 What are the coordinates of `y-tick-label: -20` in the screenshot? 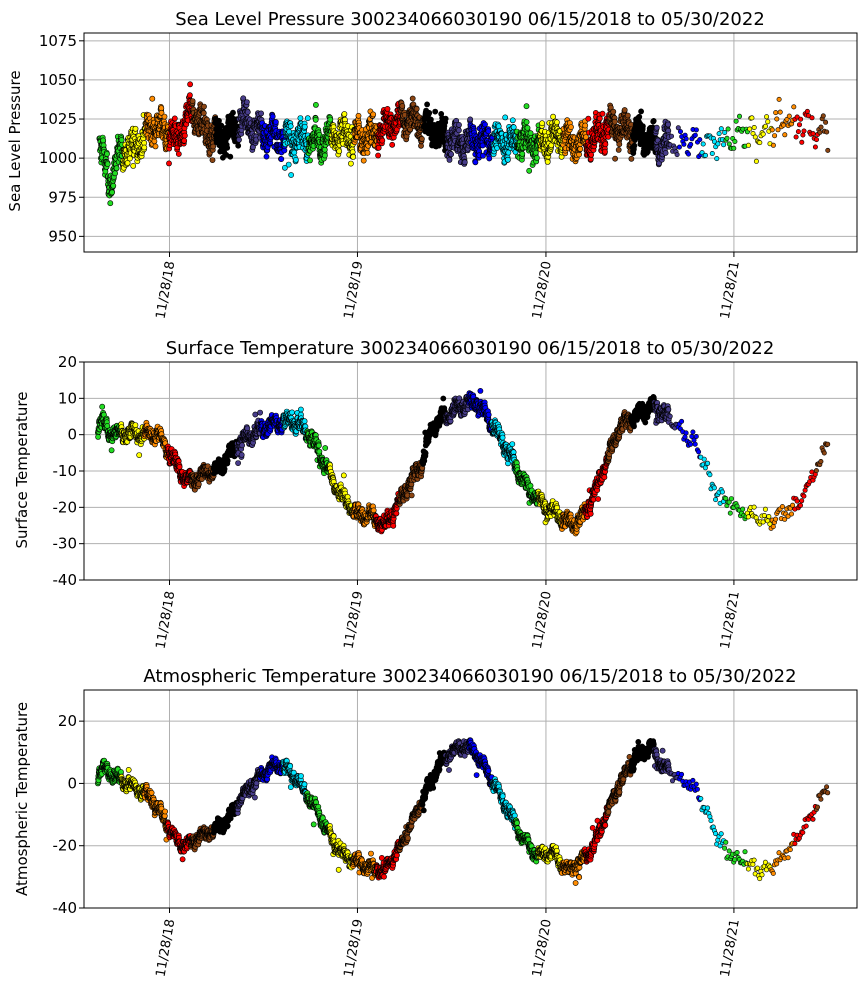 It's located at (65, 507).